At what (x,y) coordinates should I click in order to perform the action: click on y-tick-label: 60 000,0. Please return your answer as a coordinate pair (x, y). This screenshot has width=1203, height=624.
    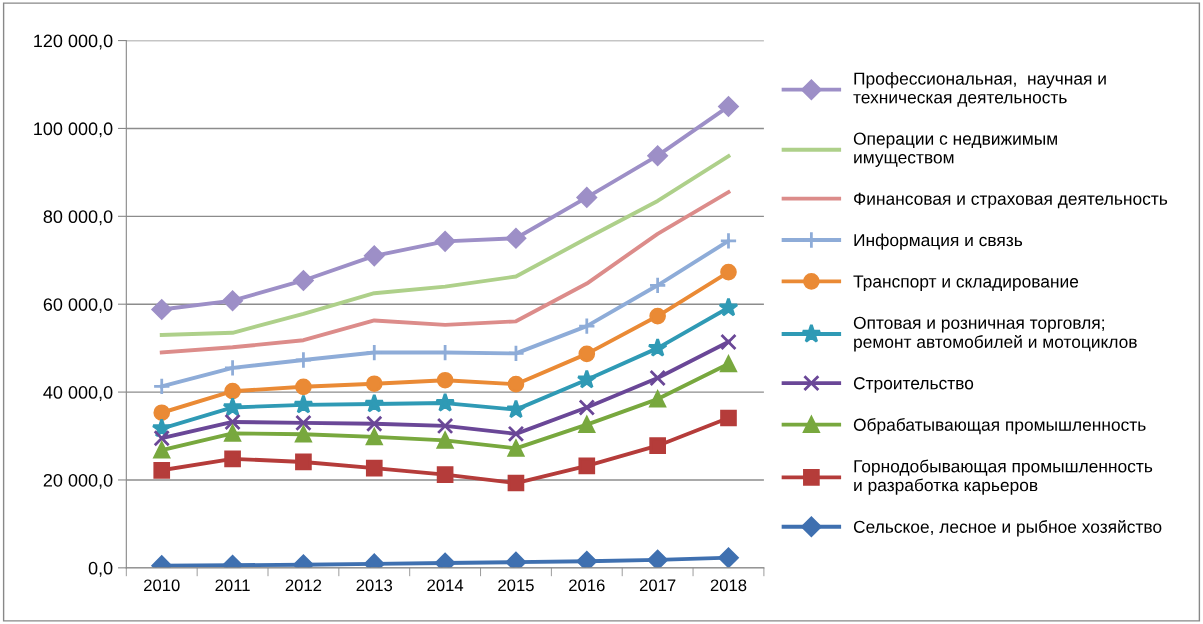
    Looking at the image, I should click on (78, 306).